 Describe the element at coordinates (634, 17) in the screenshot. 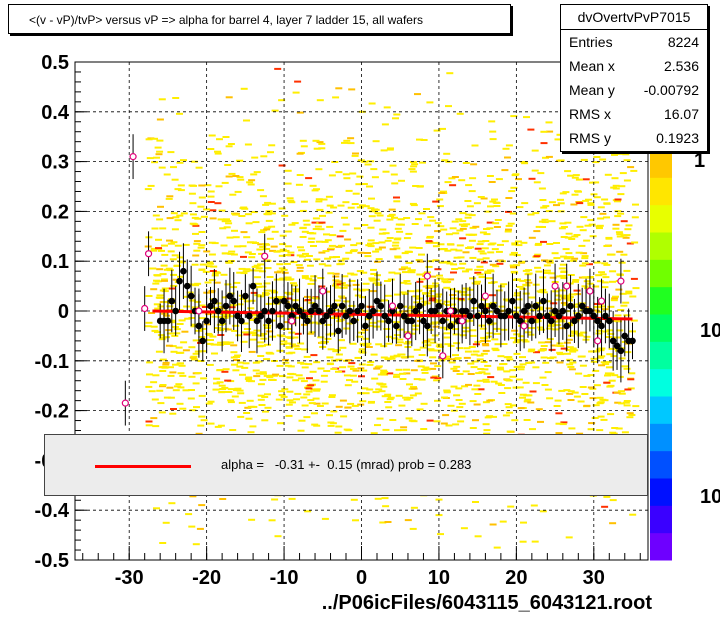

I see `stats-name: dvOvertvPvP7015` at that location.